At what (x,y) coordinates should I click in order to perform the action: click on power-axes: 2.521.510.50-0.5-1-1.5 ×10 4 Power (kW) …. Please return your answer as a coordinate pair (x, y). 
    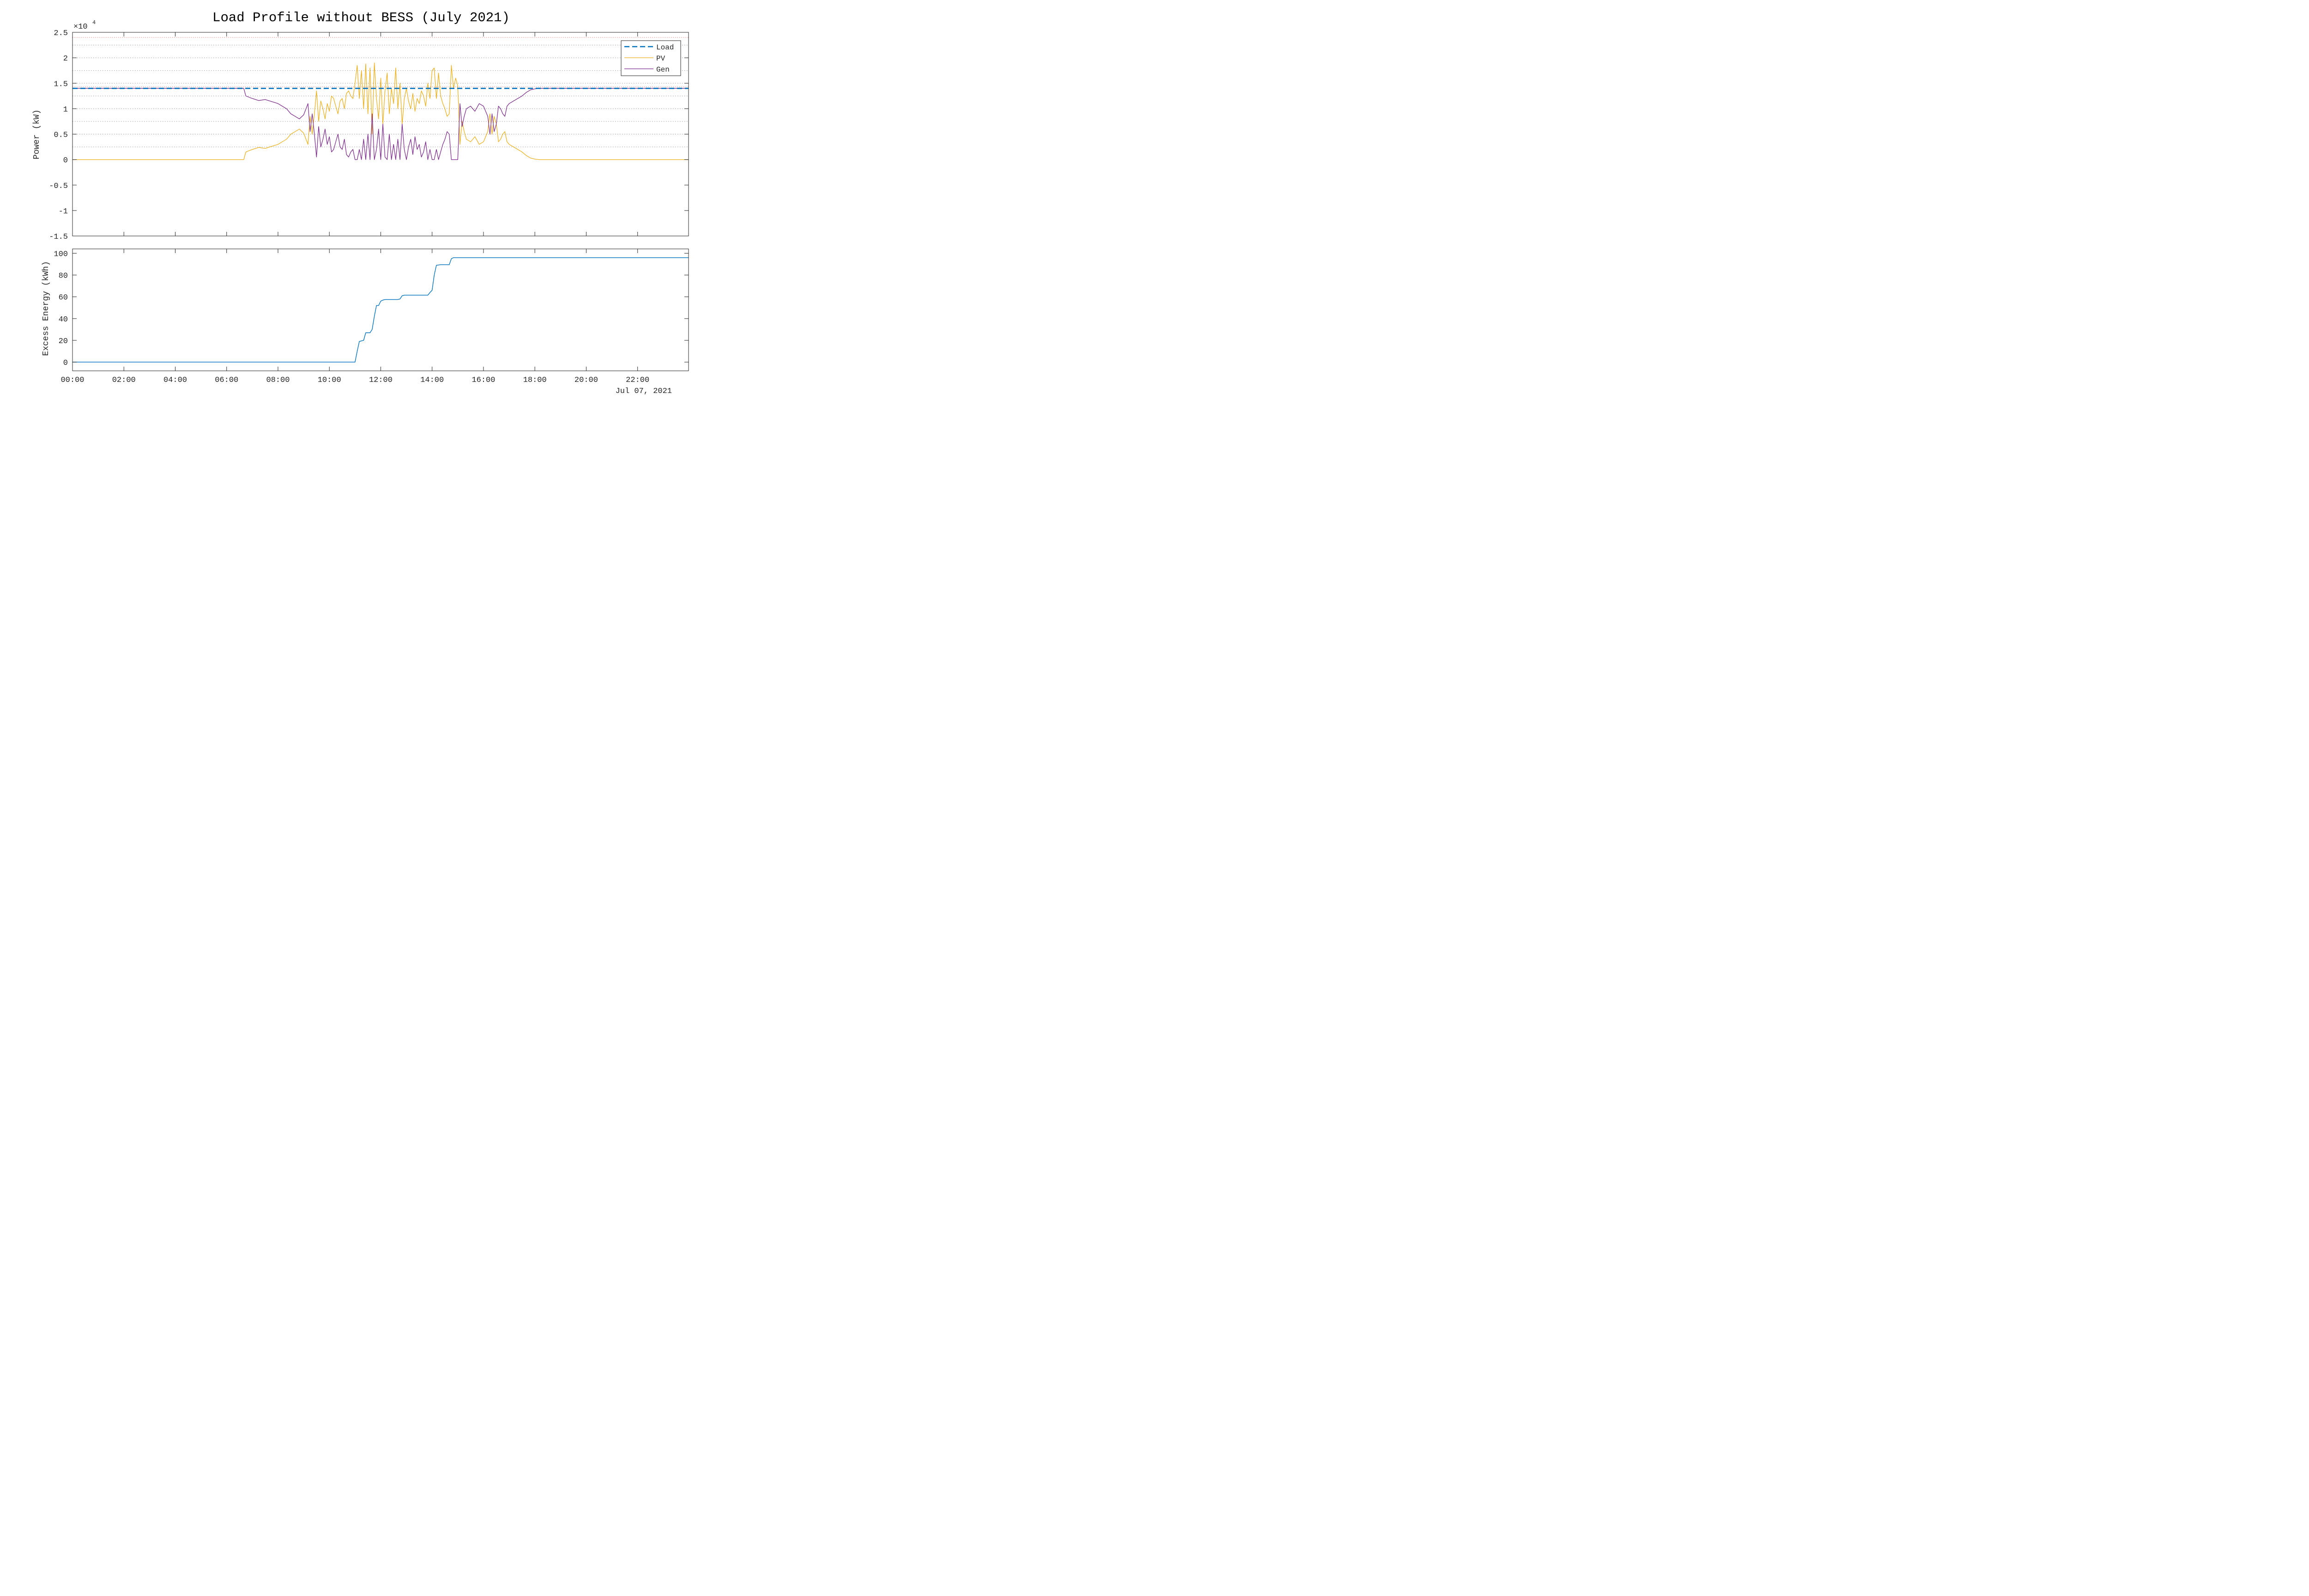
    Looking at the image, I should click on (360, 130).